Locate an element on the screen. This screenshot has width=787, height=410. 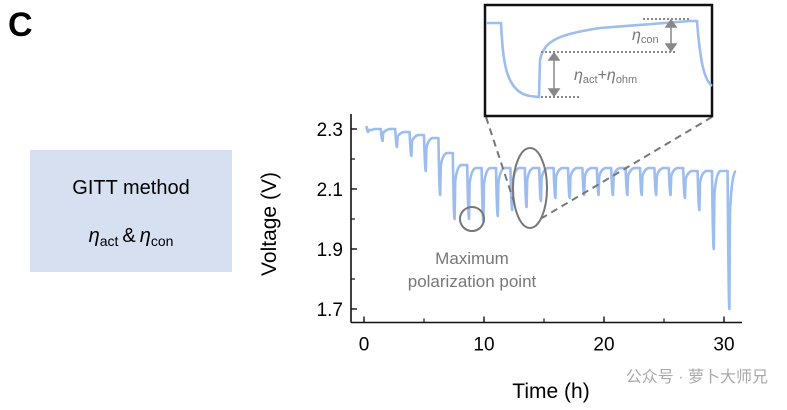
x-axis-label: Time (h) is located at coordinates (550, 391).